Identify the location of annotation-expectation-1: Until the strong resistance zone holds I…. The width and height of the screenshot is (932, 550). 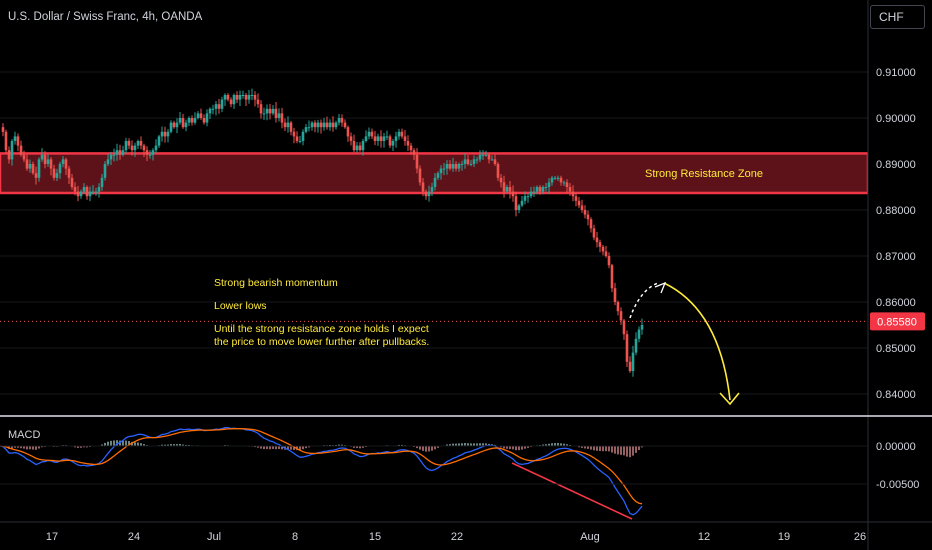
(321, 329).